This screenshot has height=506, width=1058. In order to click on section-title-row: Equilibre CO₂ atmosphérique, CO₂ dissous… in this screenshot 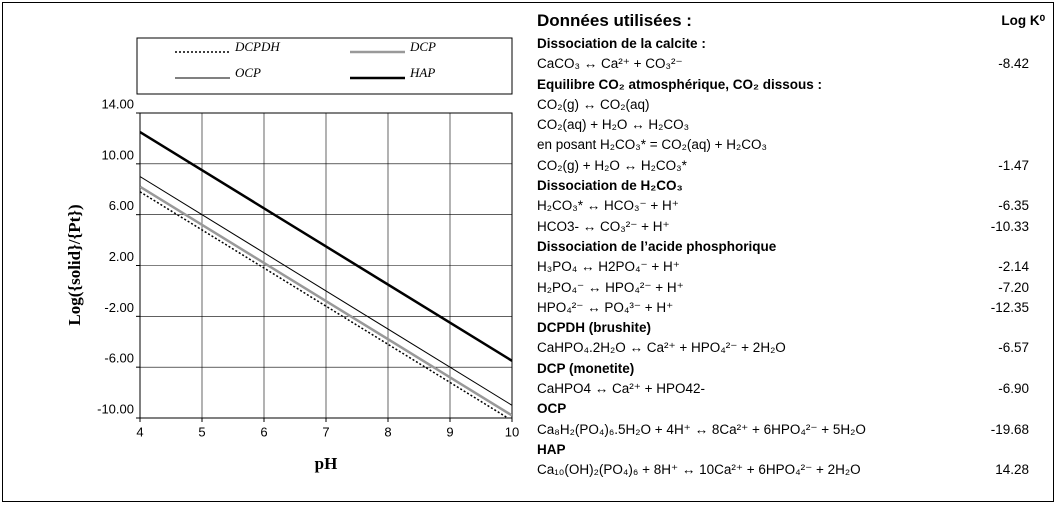, I will do `click(791, 85)`.